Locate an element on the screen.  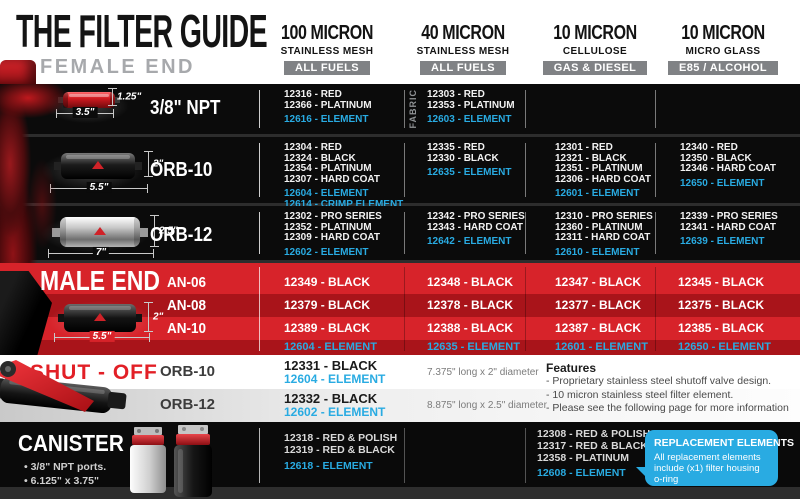
element-list: 12603 - ELEMENT is located at coordinates (476, 120).